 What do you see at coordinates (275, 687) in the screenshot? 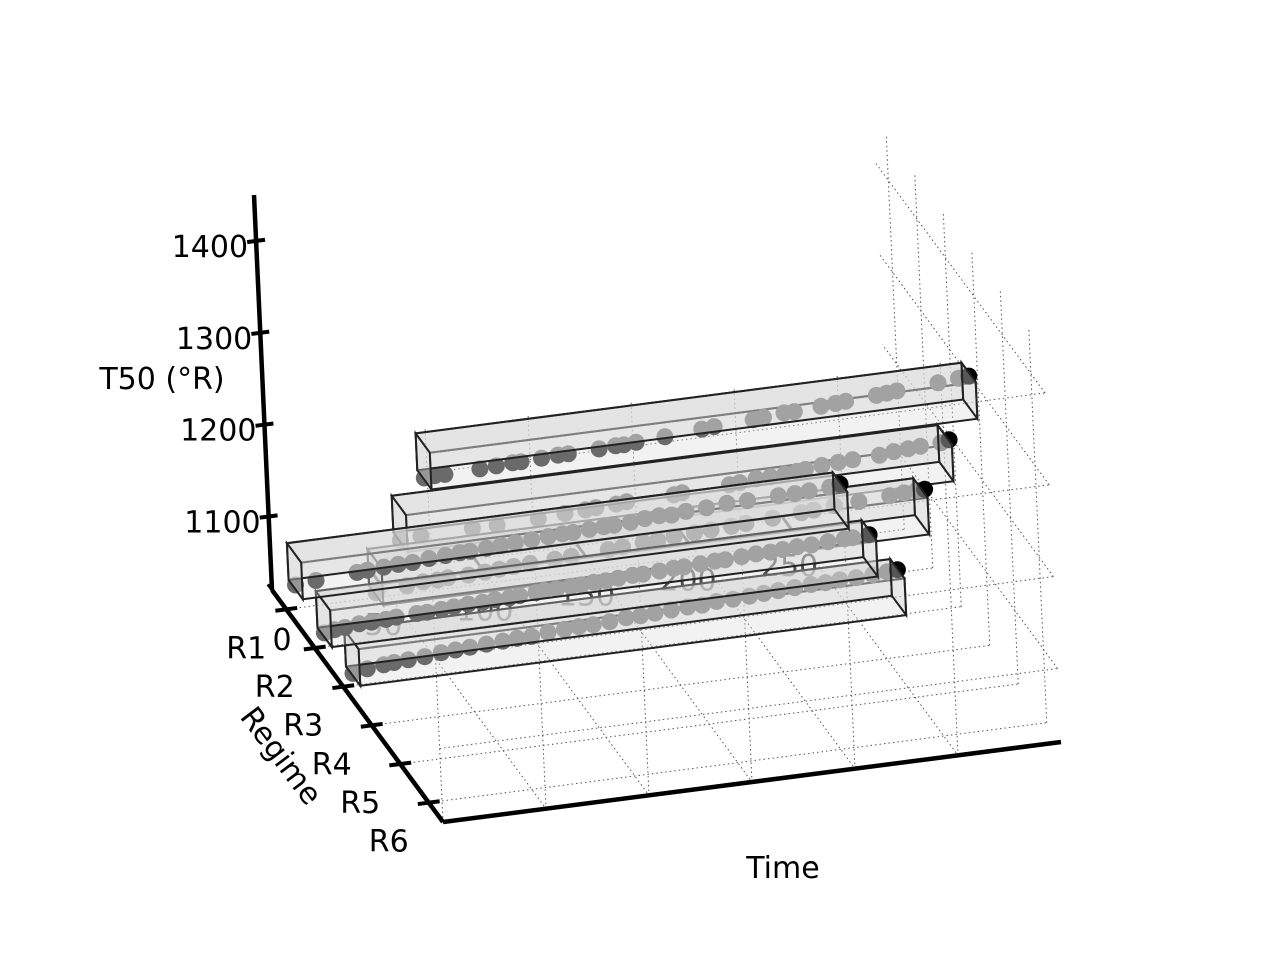
I see `regime-tick-label: R2` at bounding box center [275, 687].